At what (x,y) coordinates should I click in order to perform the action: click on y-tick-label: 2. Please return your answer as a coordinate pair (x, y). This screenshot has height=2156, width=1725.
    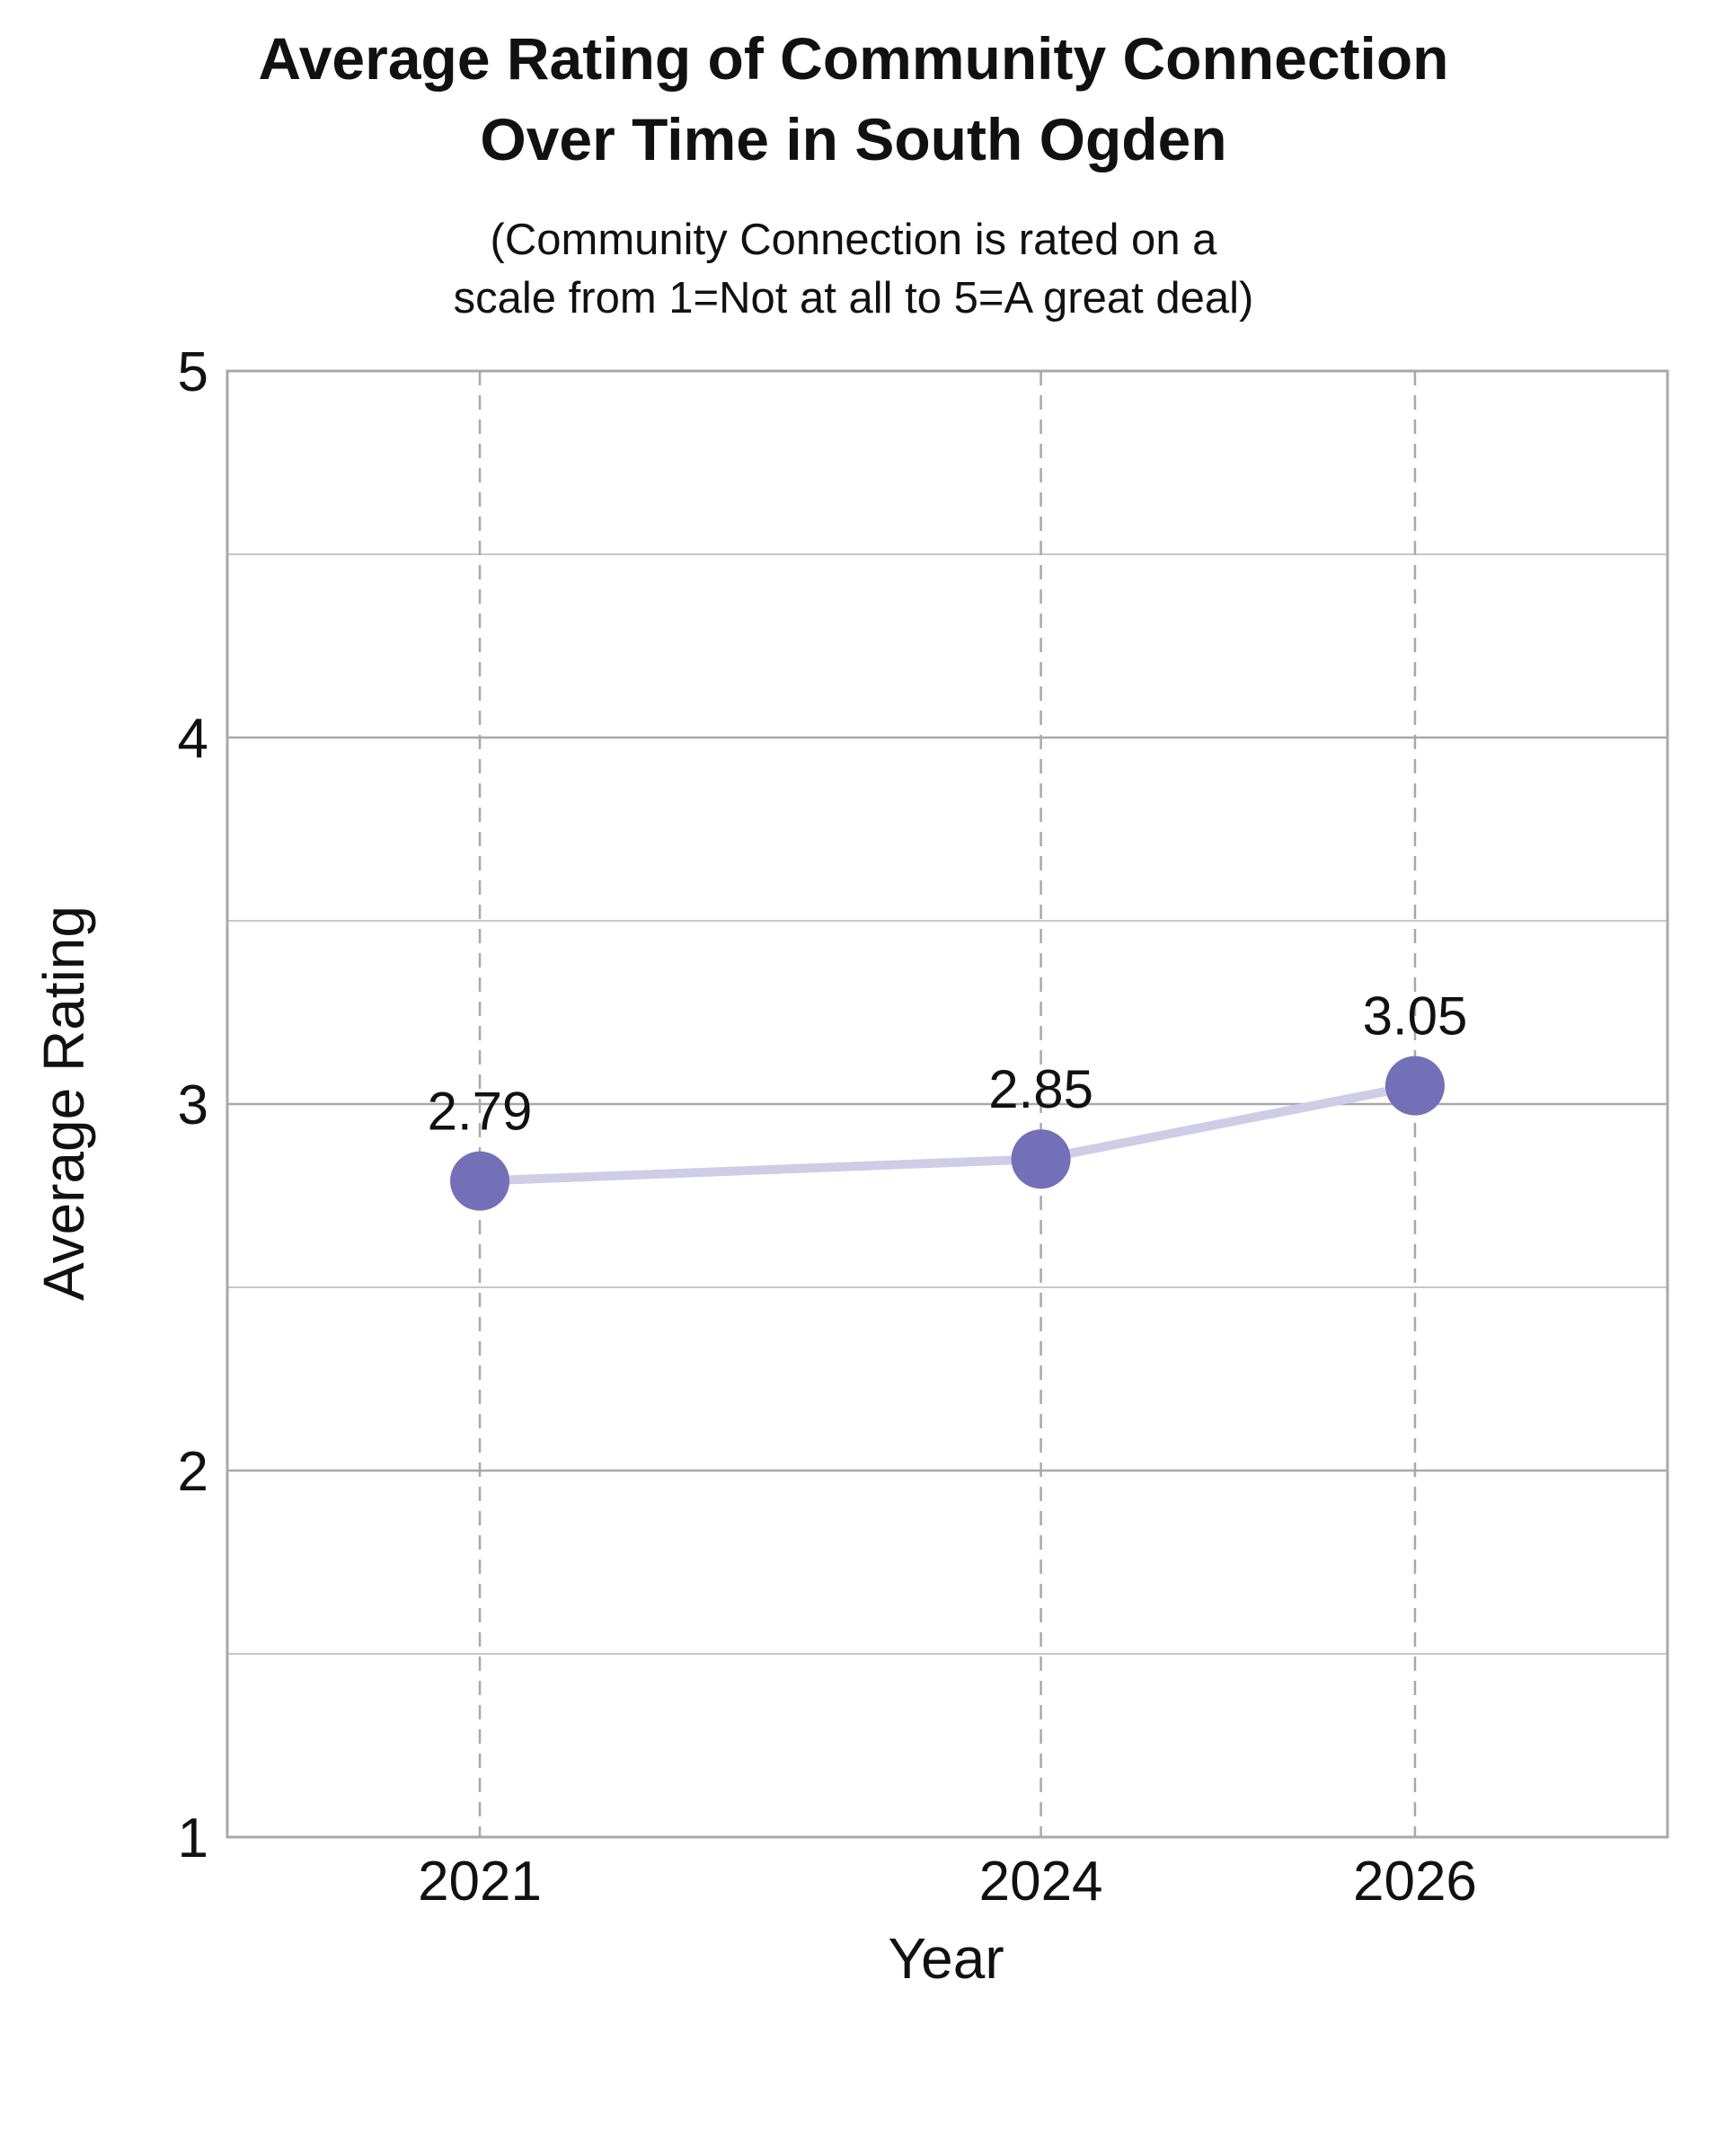
    Looking at the image, I should click on (193, 1472).